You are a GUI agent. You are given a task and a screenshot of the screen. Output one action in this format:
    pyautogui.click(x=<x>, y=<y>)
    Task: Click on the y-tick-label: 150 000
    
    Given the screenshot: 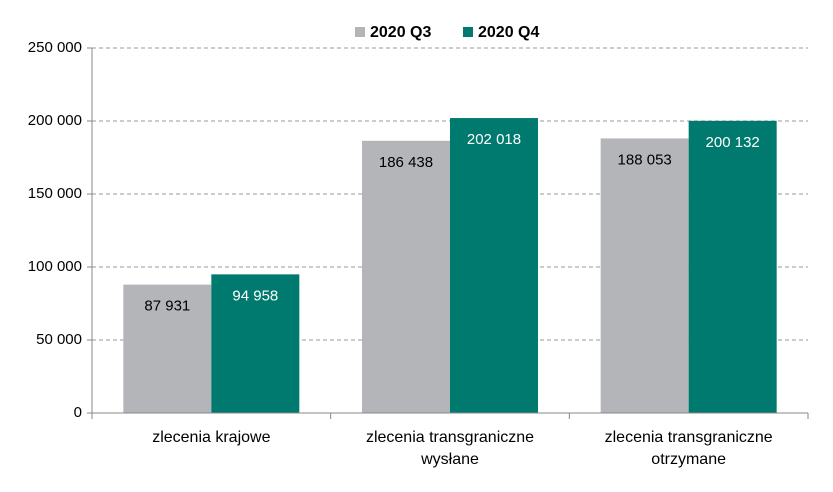 What is the action you would take?
    pyautogui.click(x=55, y=193)
    